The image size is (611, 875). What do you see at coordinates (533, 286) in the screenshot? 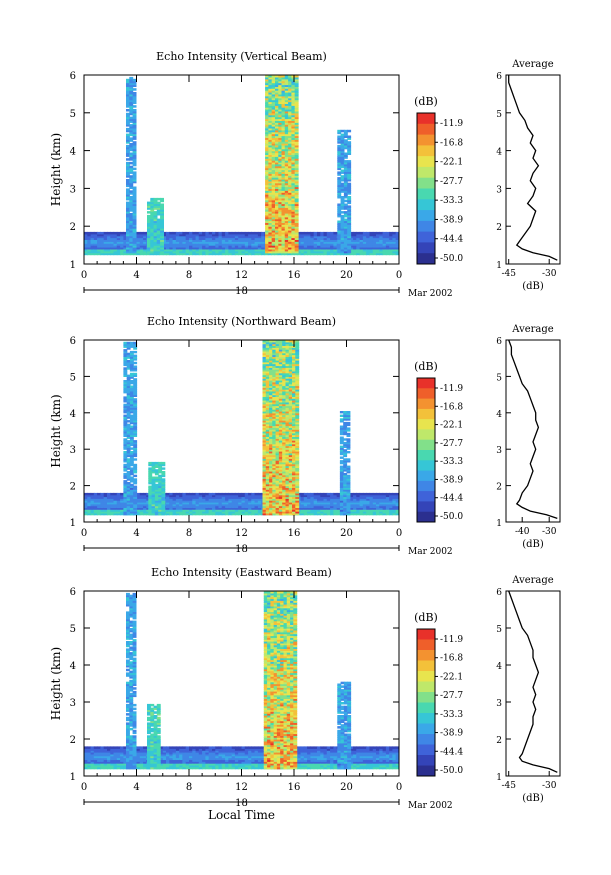
I see `average-x-unit: (dB)` at bounding box center [533, 286].